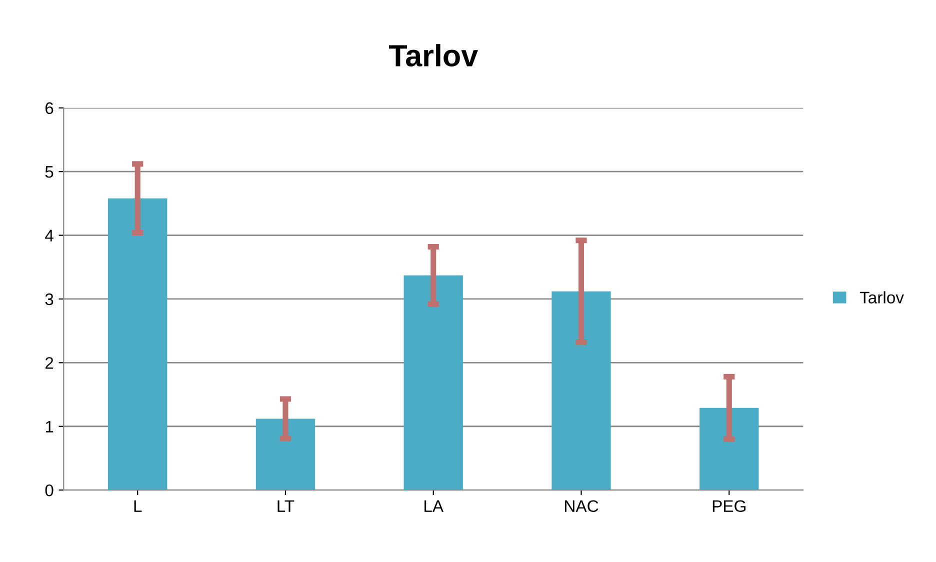 Image resolution: width=936 pixels, height=562 pixels. Describe the element at coordinates (286, 506) in the screenshot. I see `x-tick-label: LT` at that location.